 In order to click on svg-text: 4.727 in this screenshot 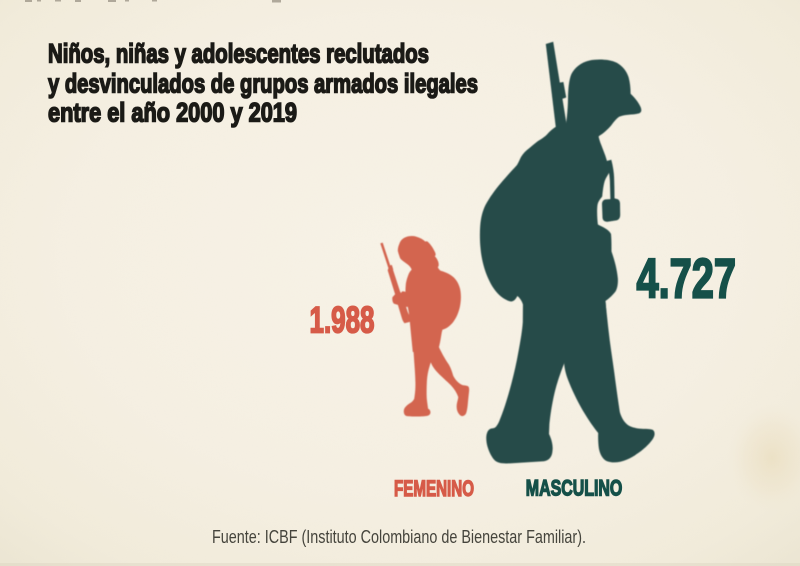, I will do `click(687, 279)`.